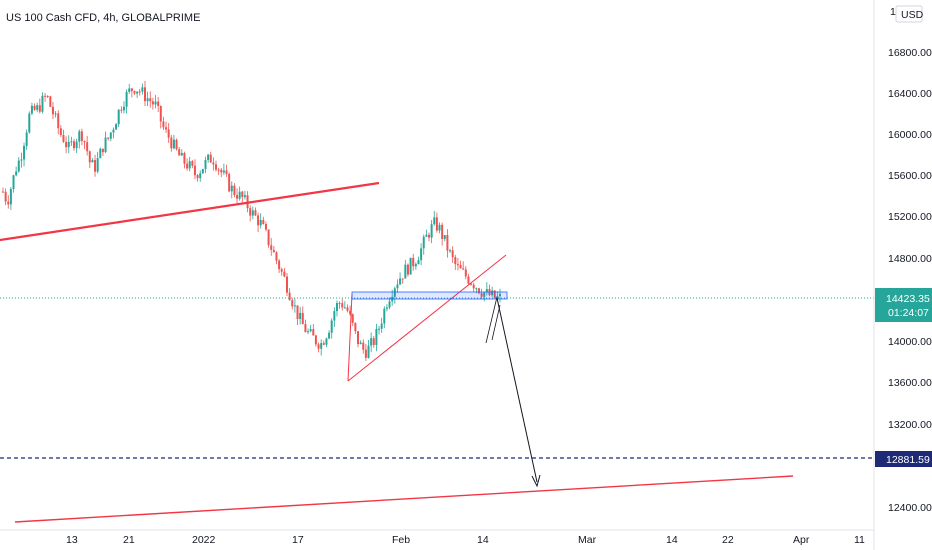  Describe the element at coordinates (204, 540) in the screenshot. I see `time-axis-tick-label: 2022` at that location.